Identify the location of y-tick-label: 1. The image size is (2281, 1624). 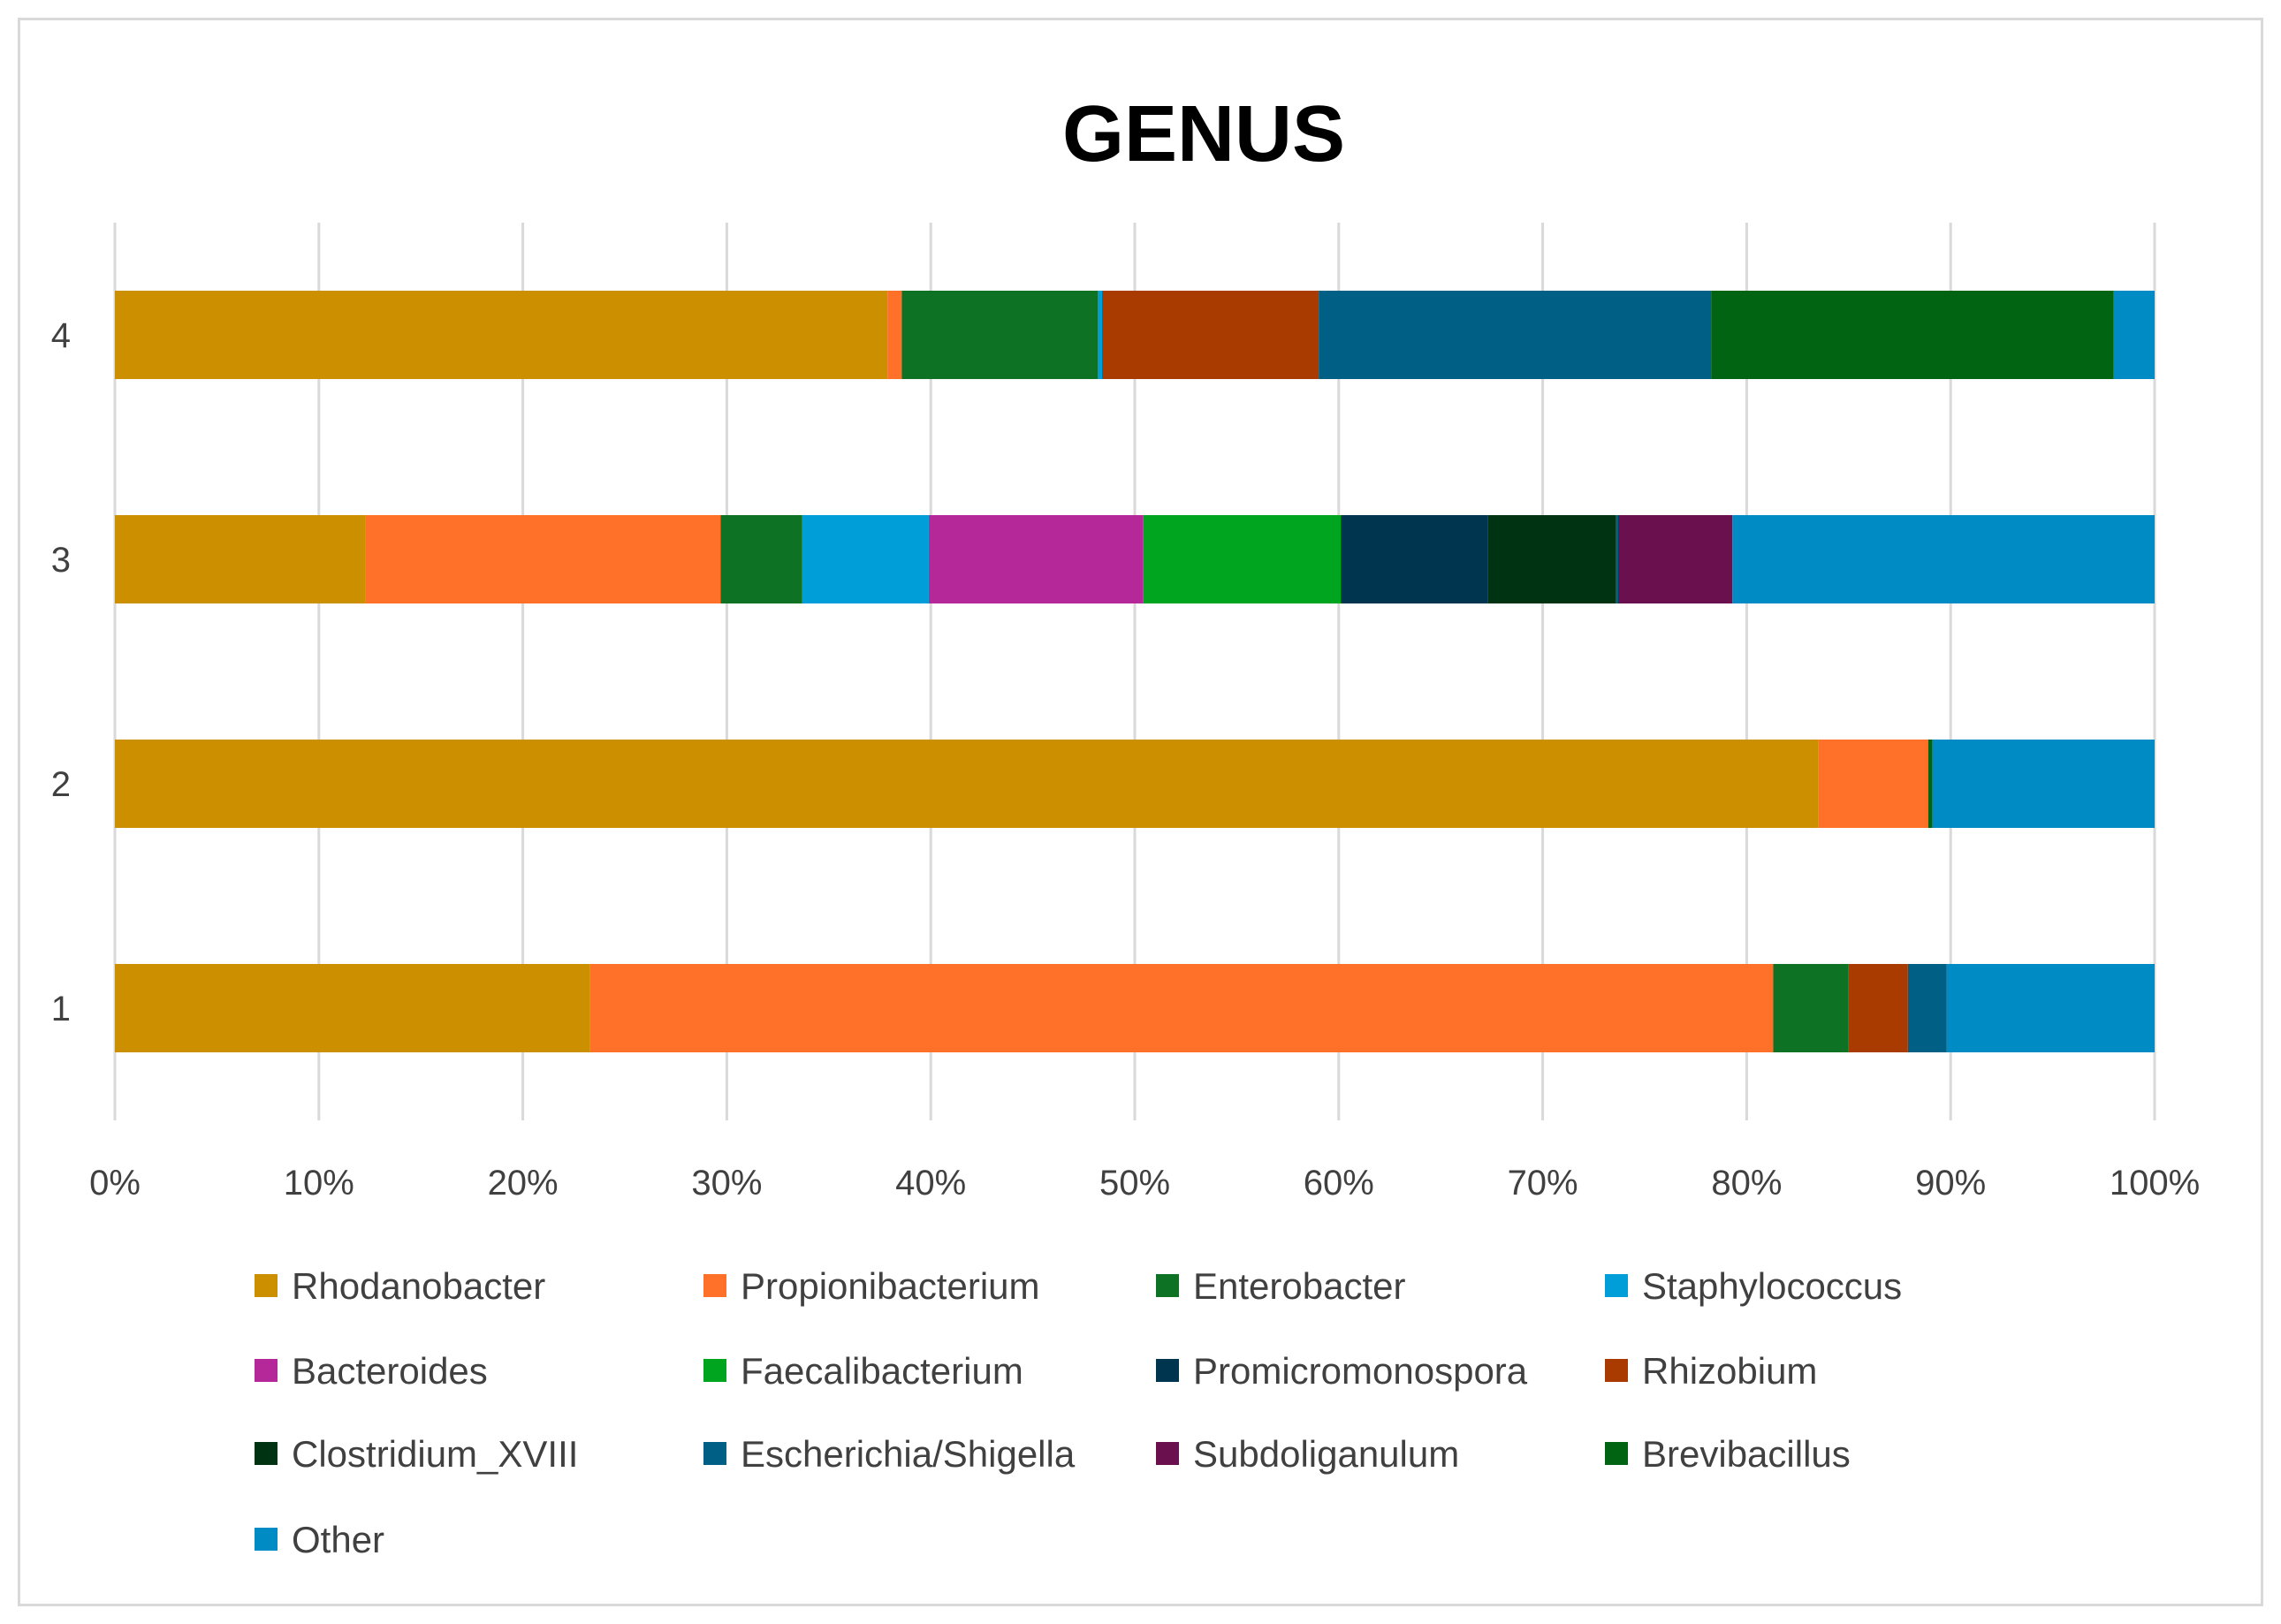
(61, 1009).